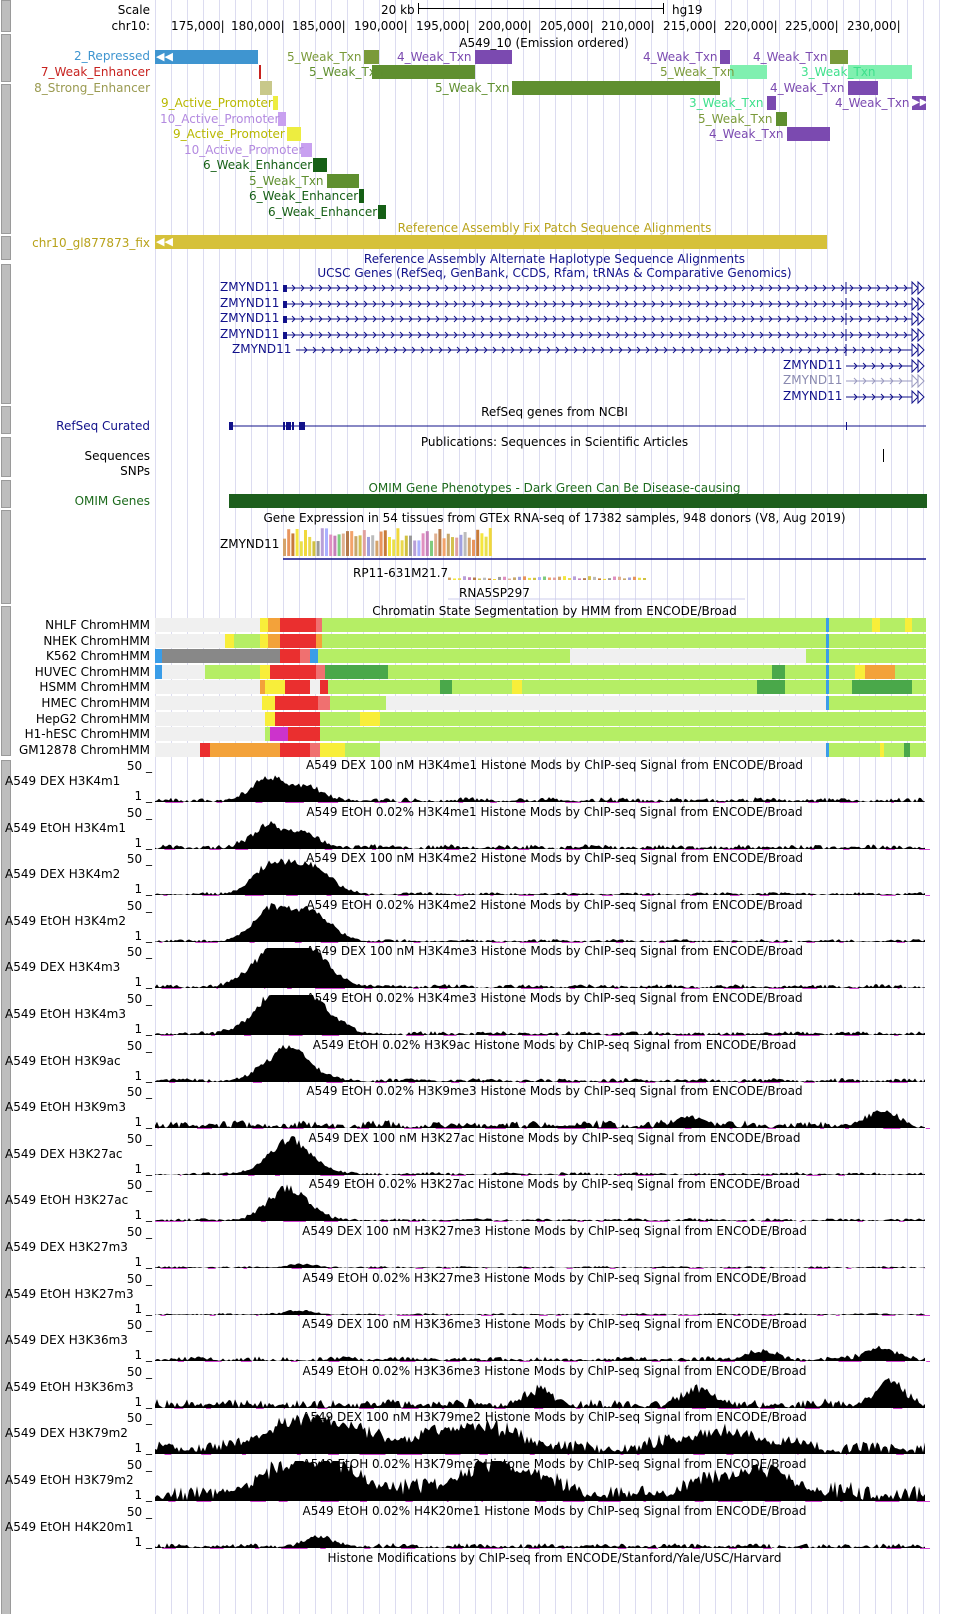 This screenshot has width=954, height=1614. I want to click on signal-track-label: A549 DEX H3K4m3, so click(63, 967).